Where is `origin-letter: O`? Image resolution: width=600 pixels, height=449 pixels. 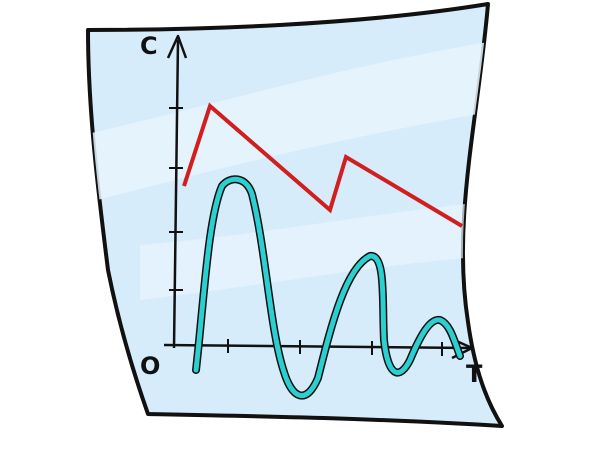
origin-letter: O is located at coordinates (150, 366).